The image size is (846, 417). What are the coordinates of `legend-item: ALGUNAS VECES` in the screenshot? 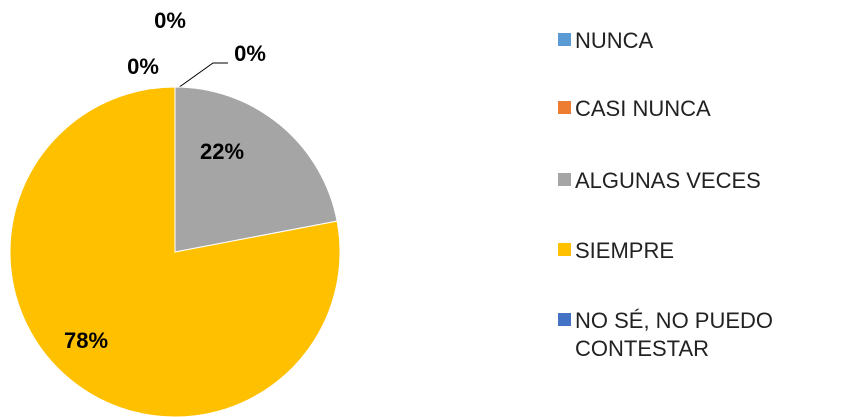 It's located at (698, 181).